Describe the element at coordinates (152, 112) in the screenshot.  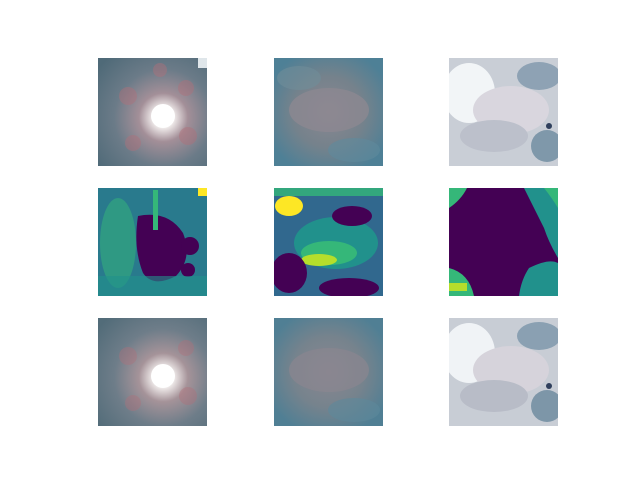
I see `input-image-sun-glare` at that location.